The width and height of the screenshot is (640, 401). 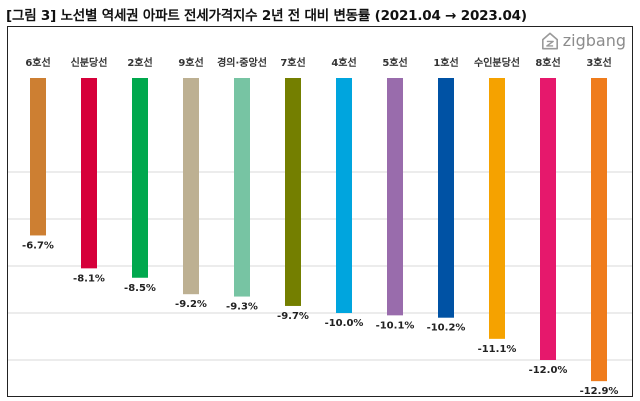 What do you see at coordinates (38, 245) in the screenshot?
I see `value-label: -6.7%` at bounding box center [38, 245].